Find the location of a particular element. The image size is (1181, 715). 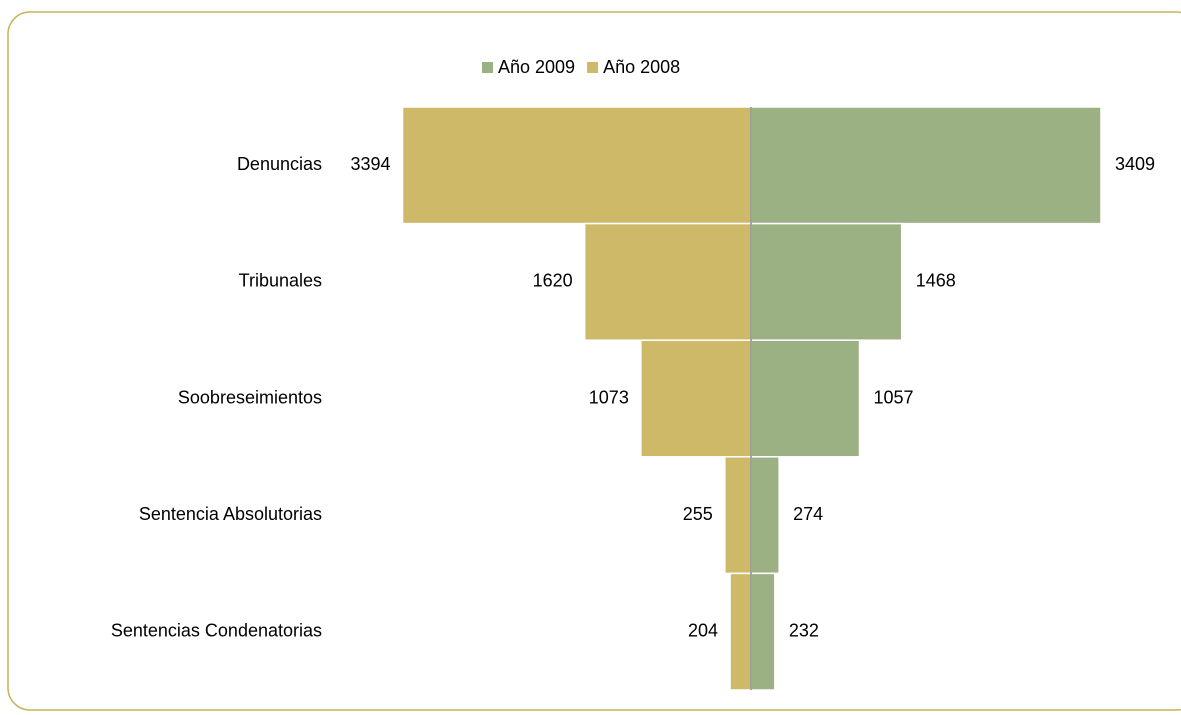

value-label: 232 is located at coordinates (804, 630).